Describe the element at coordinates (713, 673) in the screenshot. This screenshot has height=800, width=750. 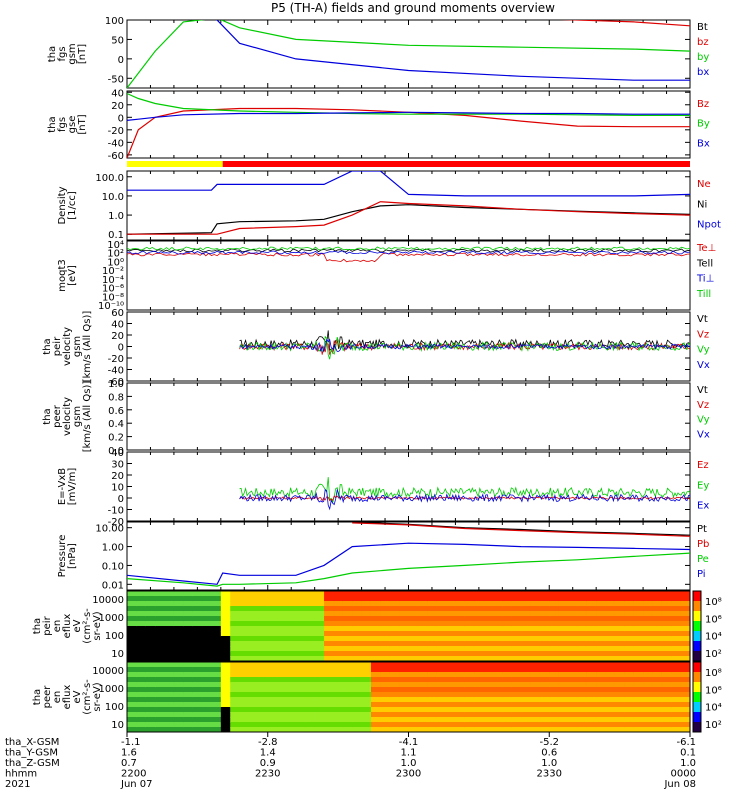
I see `colorbar-tick-label: 10⁸` at that location.